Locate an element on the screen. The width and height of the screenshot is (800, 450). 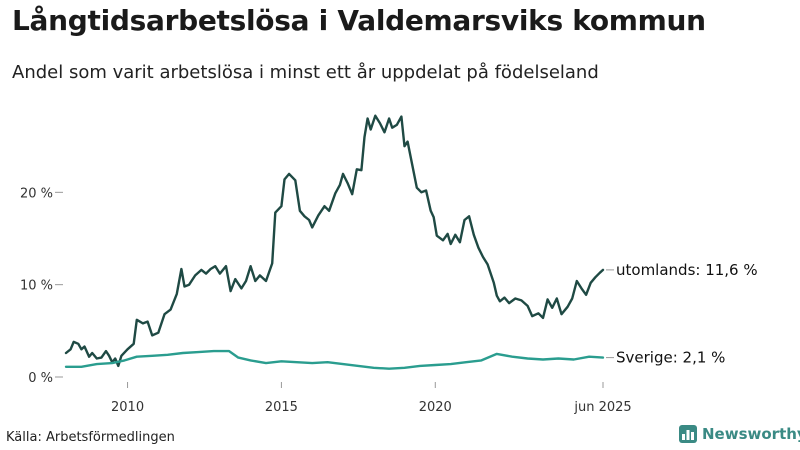
x-tick-label: 2020 is located at coordinates (435, 407).